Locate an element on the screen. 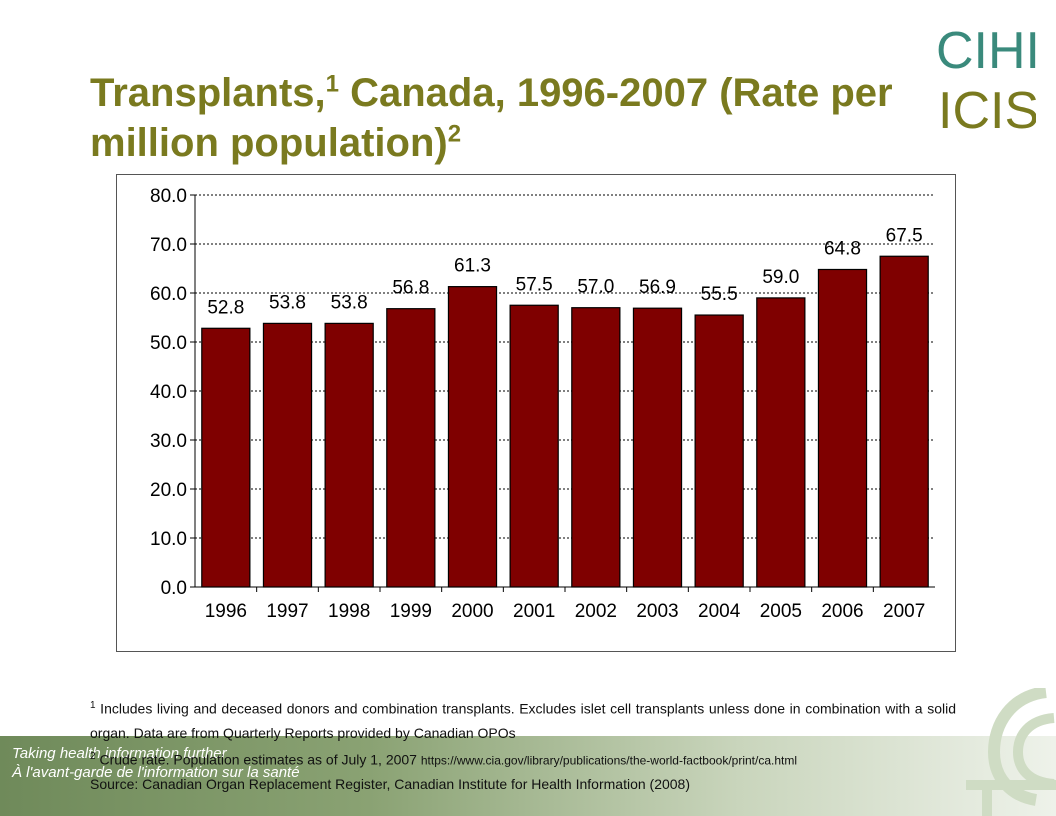 The image size is (1056, 816). x-tick-label: 2007 is located at coordinates (904, 611).